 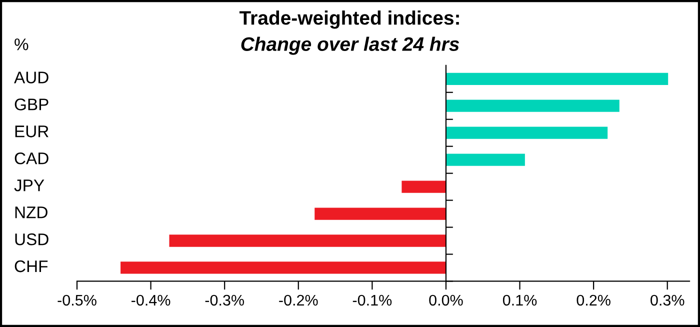 I want to click on x-tick-label: 0.0%, so click(x=446, y=300).